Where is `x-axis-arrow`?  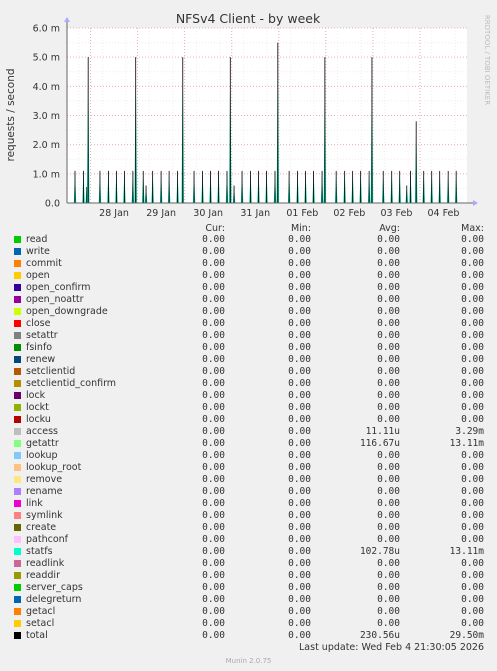
x-axis-arrow is located at coordinates (475, 203).